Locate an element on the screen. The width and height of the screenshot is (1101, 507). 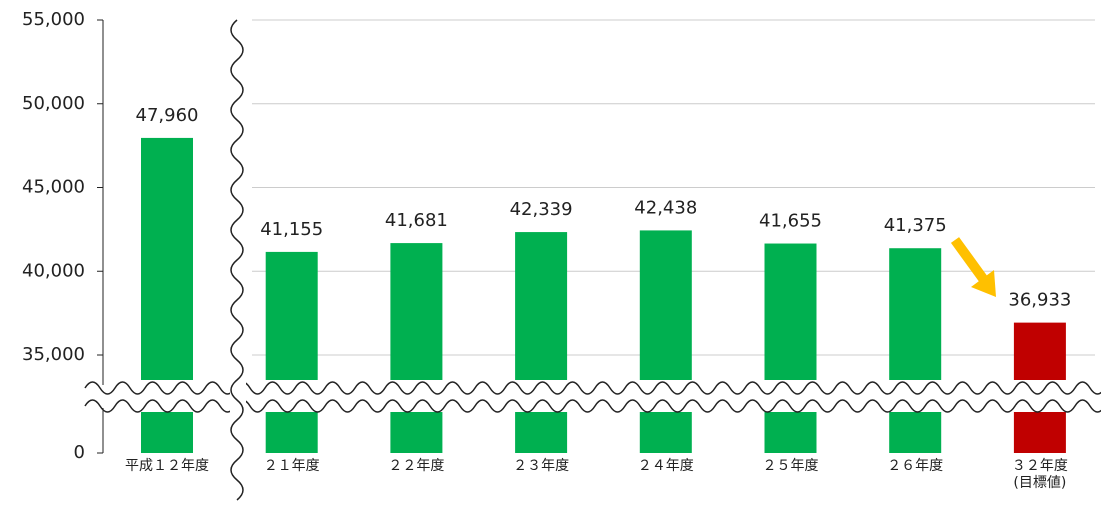
value-label: 36,933 is located at coordinates (1039, 300).